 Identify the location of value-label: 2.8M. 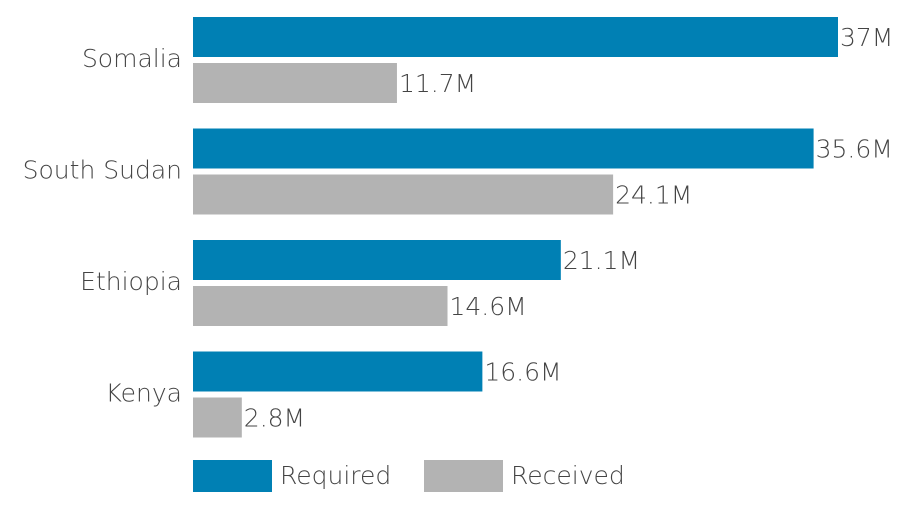
(274, 418).